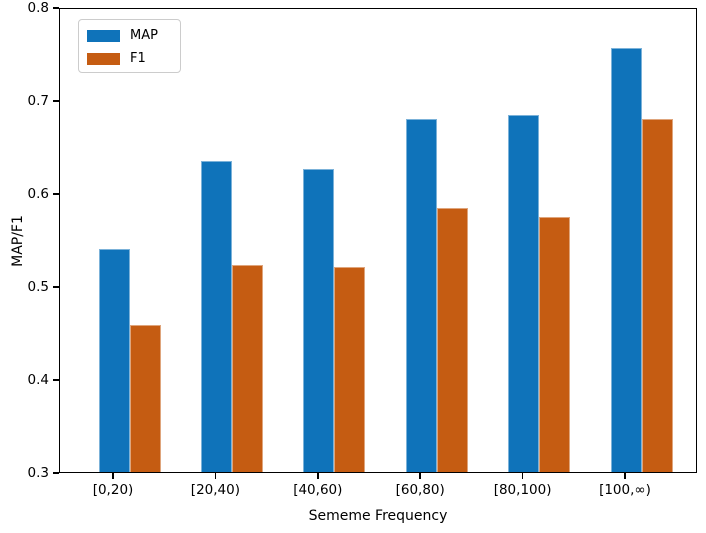 The height and width of the screenshot is (533, 706). Describe the element at coordinates (38, 8) in the screenshot. I see `y-tick-label: 0.8` at that location.